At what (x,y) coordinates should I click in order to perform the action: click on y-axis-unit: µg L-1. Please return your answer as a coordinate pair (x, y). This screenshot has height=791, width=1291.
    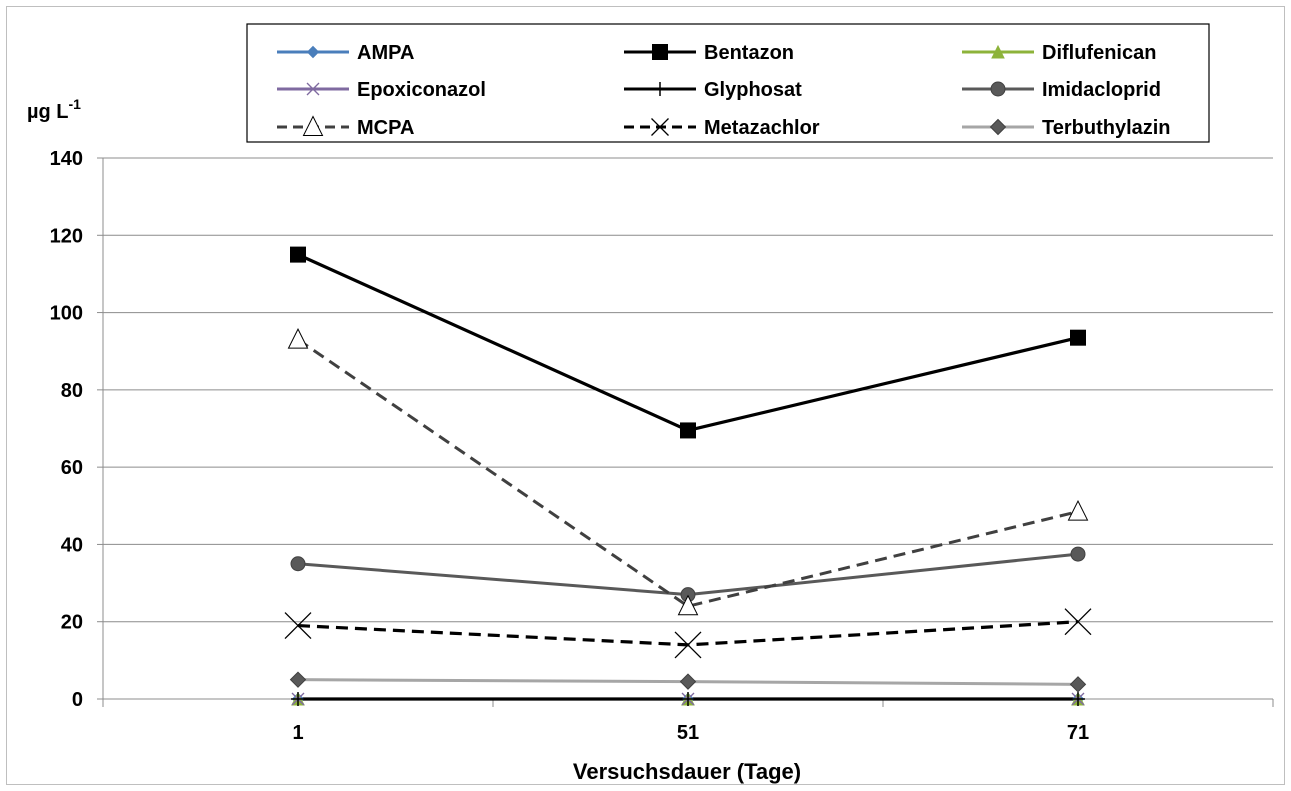
    Looking at the image, I should click on (54, 109).